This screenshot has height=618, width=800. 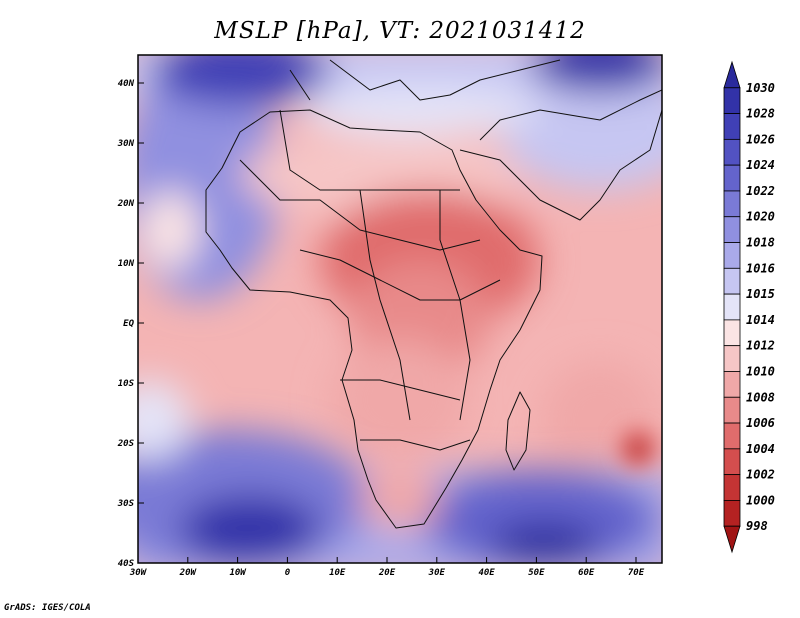 What do you see at coordinates (760, 371) in the screenshot?
I see `colorbar-level-label: 1010` at bounding box center [760, 371].